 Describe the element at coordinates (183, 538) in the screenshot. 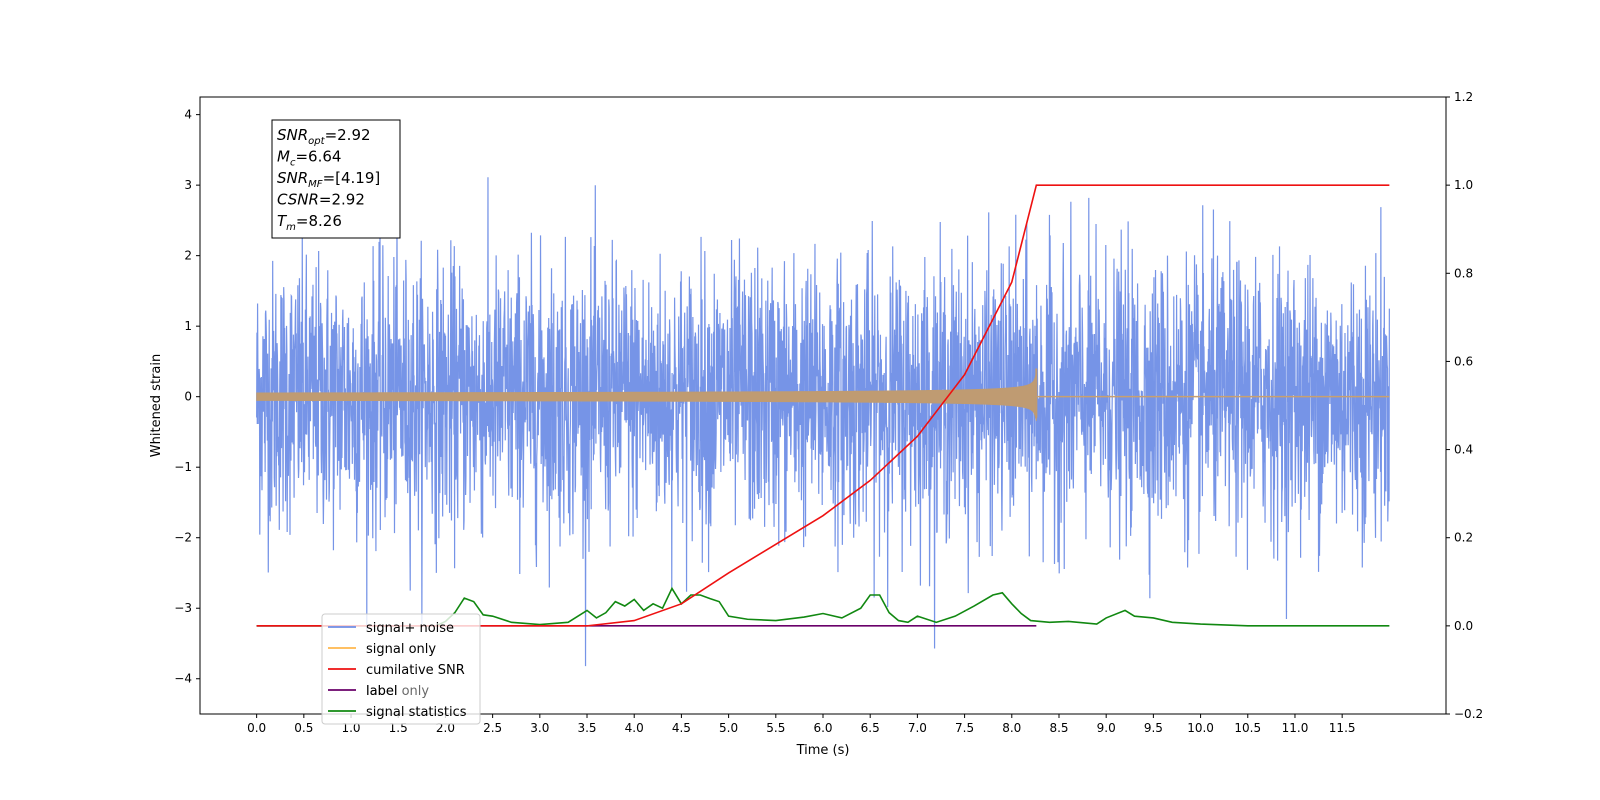

I see `y-tick-label: −2` at that location.